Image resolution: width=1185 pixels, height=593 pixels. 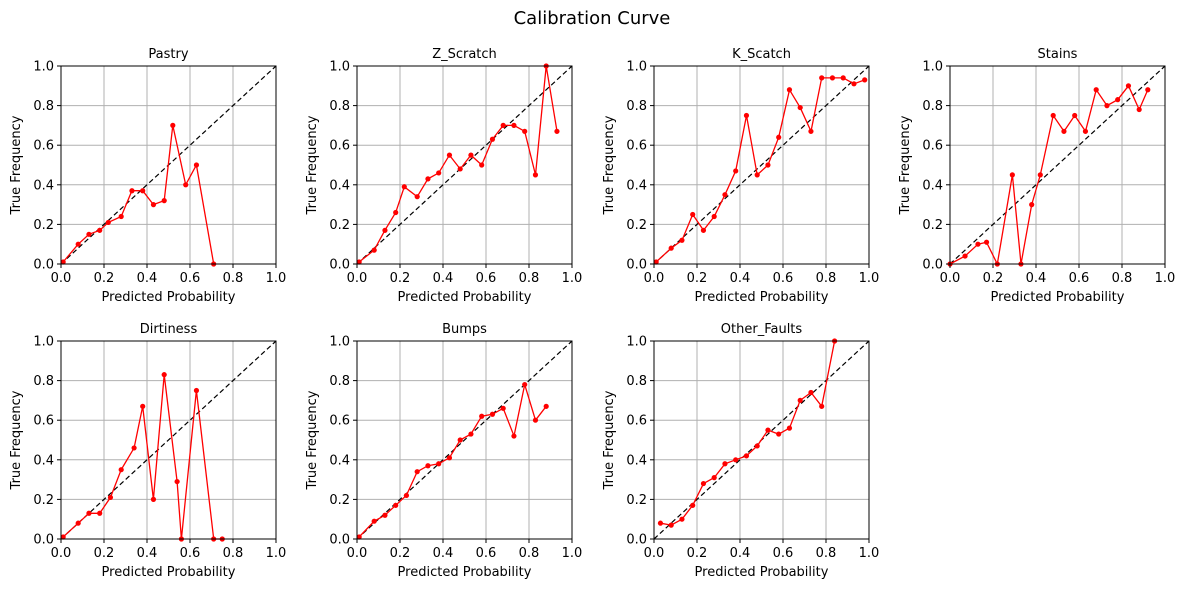 What do you see at coordinates (761, 54) in the screenshot?
I see `subplot-title: K_Scatch` at bounding box center [761, 54].